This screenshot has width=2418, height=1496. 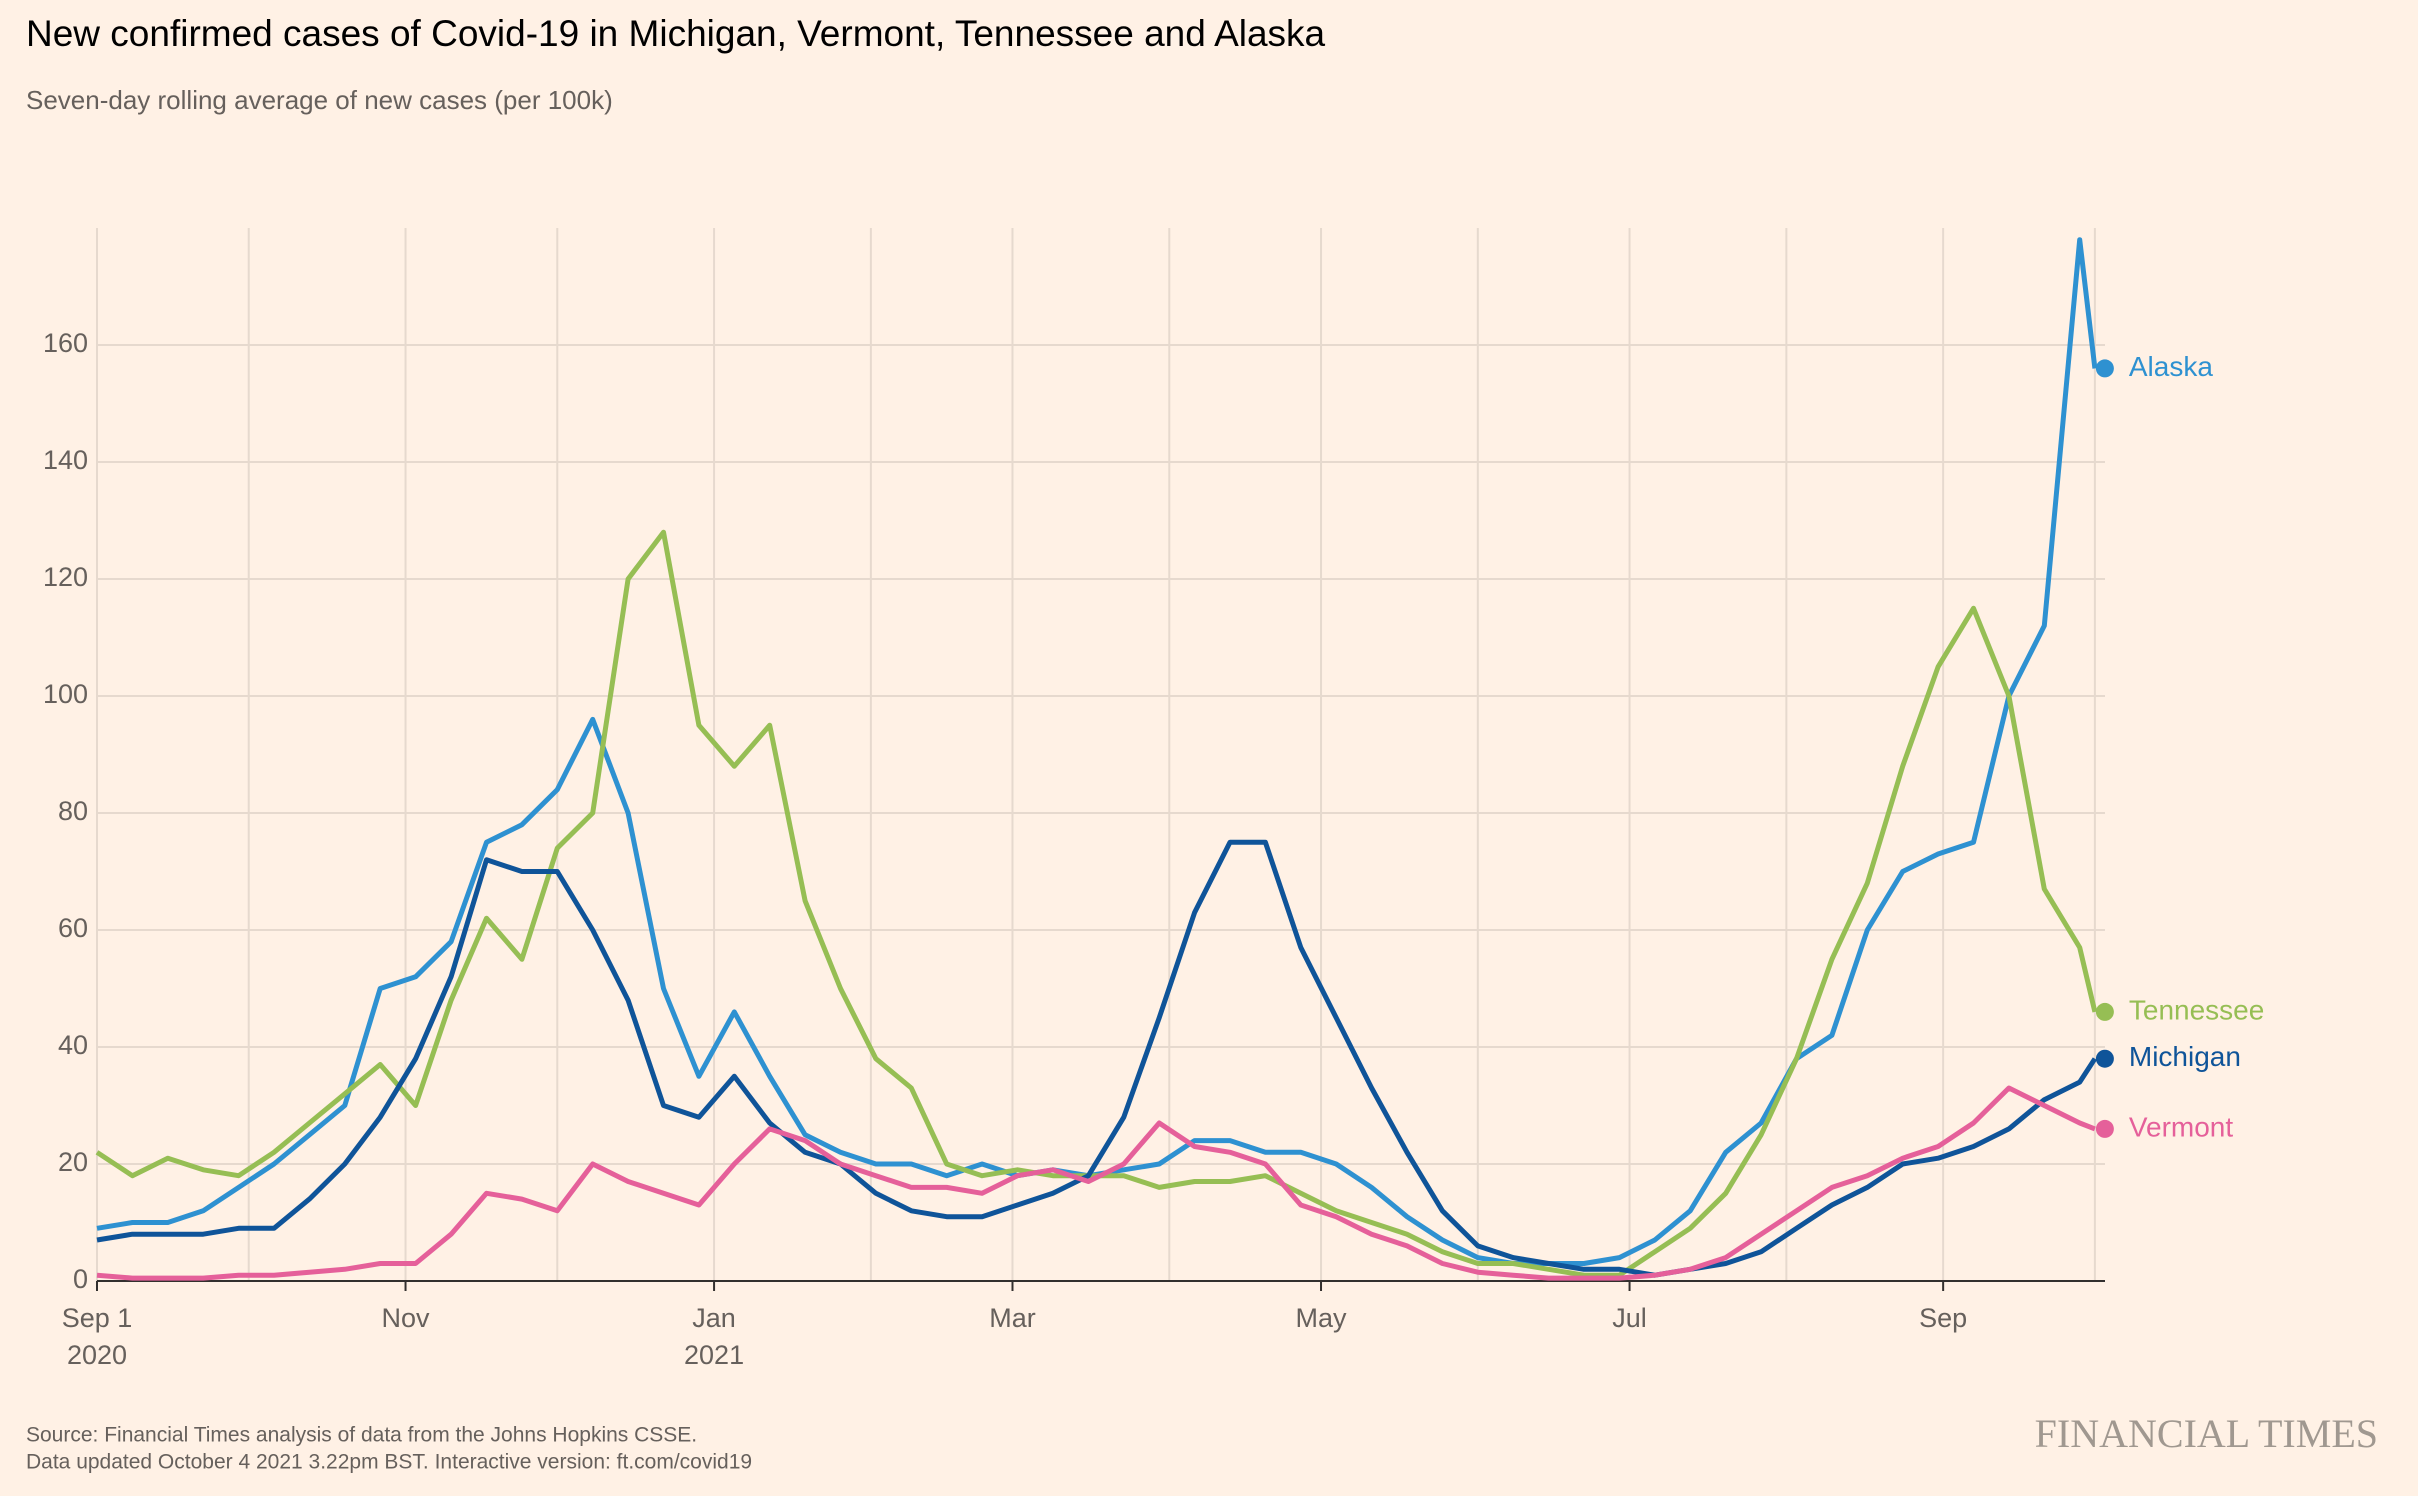 I want to click on y-tick-label: 120, so click(x=65, y=577).